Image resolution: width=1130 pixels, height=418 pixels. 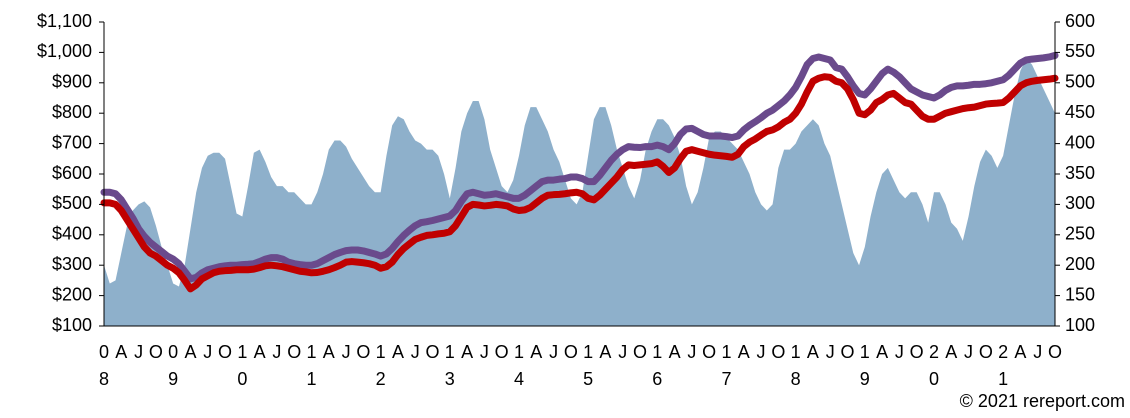 What do you see at coordinates (1080, 234) in the screenshot?
I see `y2-tick-label: 250` at bounding box center [1080, 234].